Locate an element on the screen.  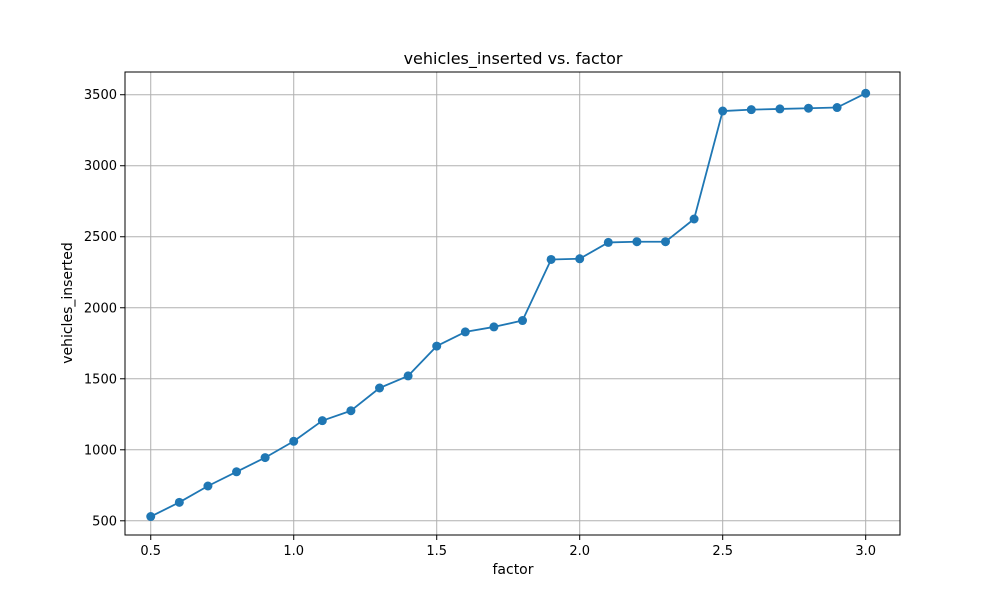
x-axis-label: factor is located at coordinates (512, 570).